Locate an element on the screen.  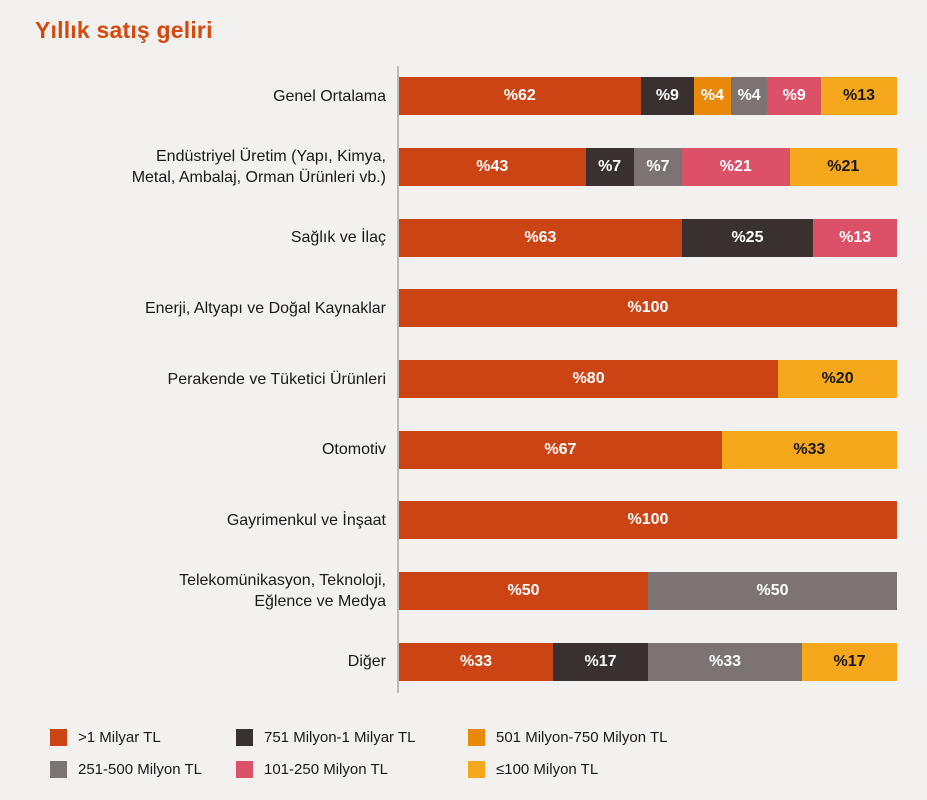
bar-segment: %43 is located at coordinates (492, 167).